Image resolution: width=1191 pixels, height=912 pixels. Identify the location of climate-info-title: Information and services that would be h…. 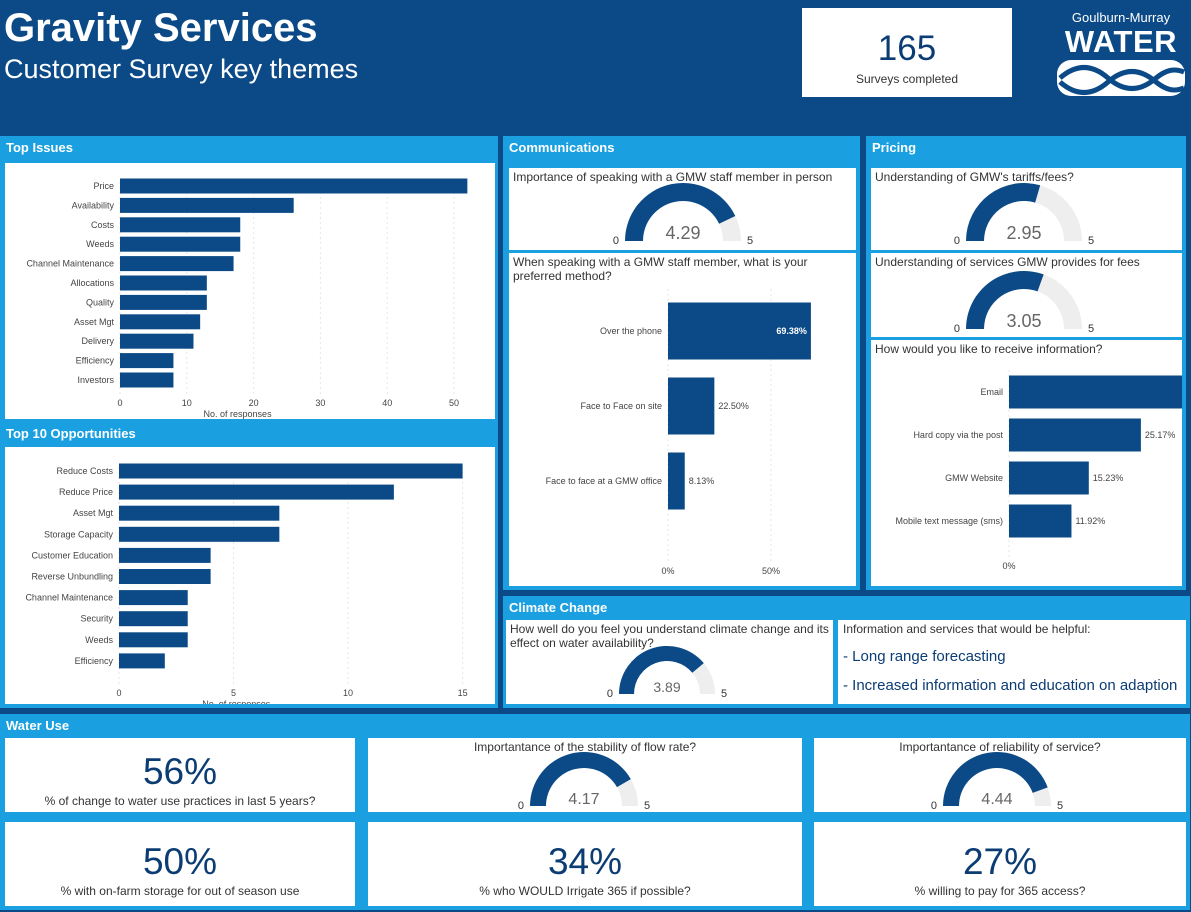
(967, 629).